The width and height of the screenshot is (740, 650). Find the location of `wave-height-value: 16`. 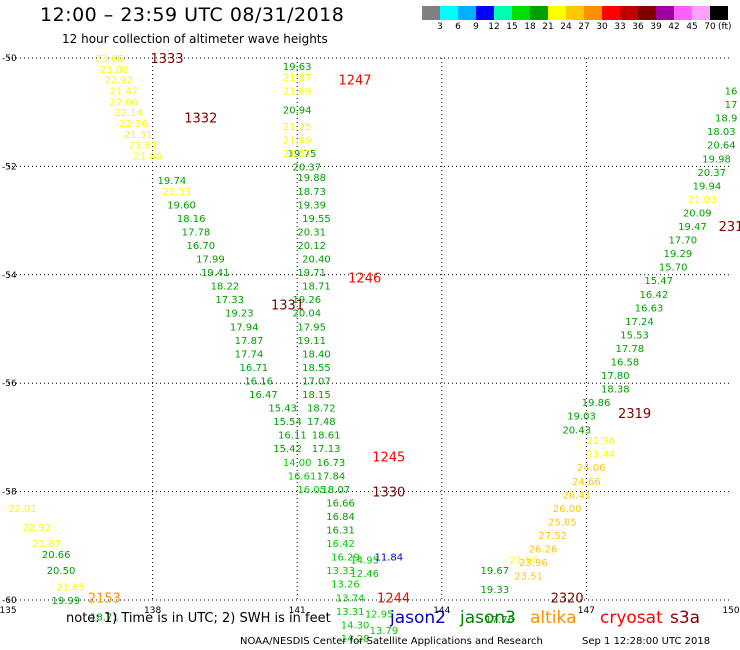

wave-height-value: 16 is located at coordinates (731, 92).